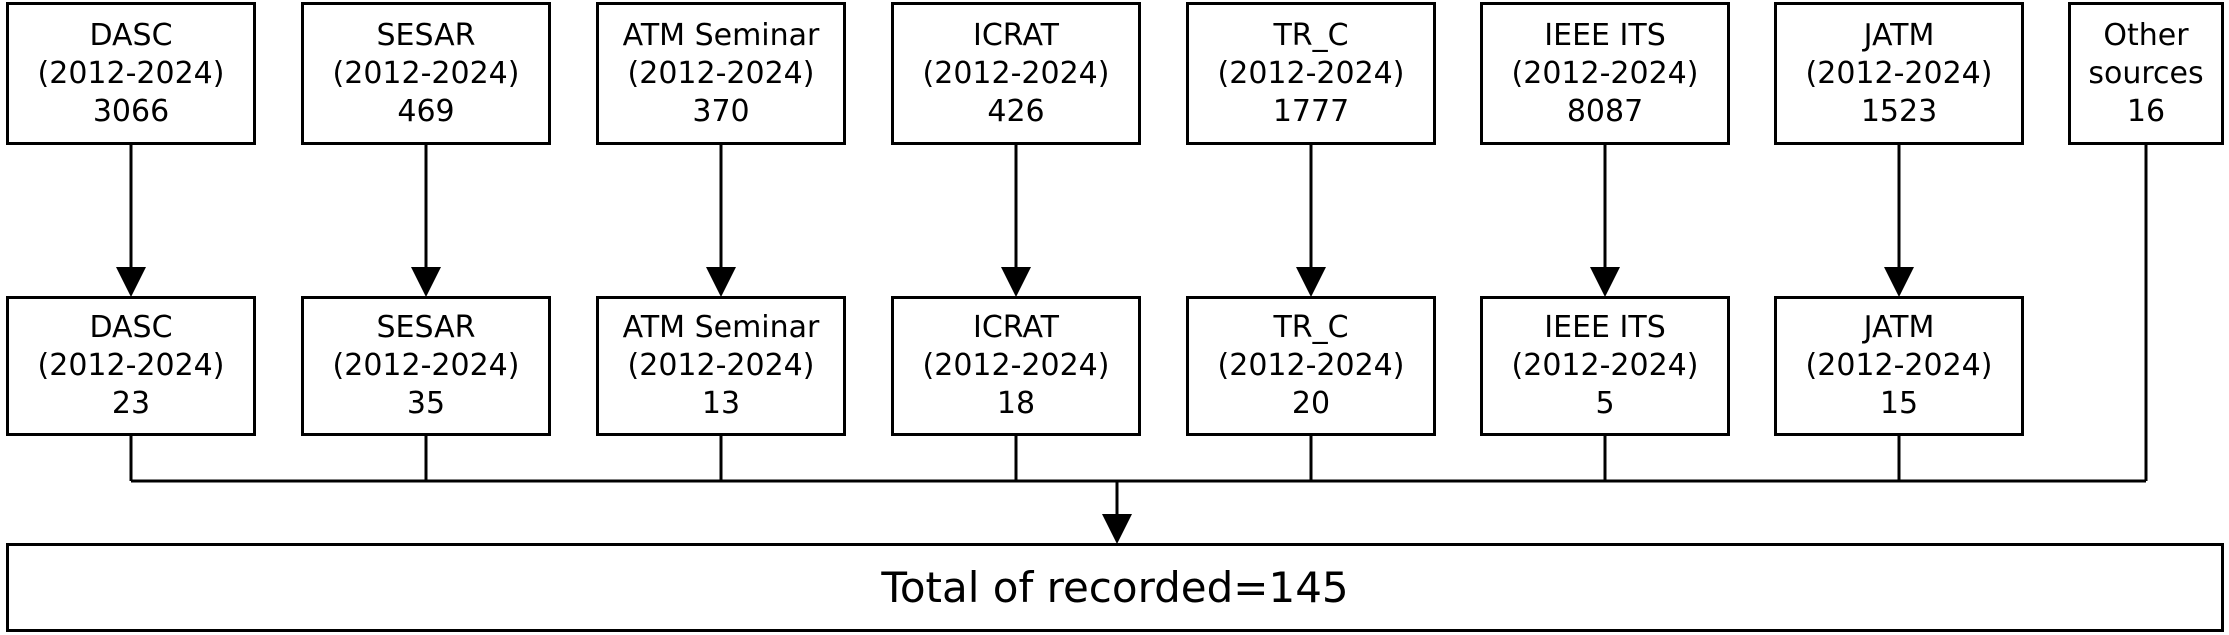 The height and width of the screenshot is (635, 2229). I want to click on selected-count: 15, so click(1899, 403).